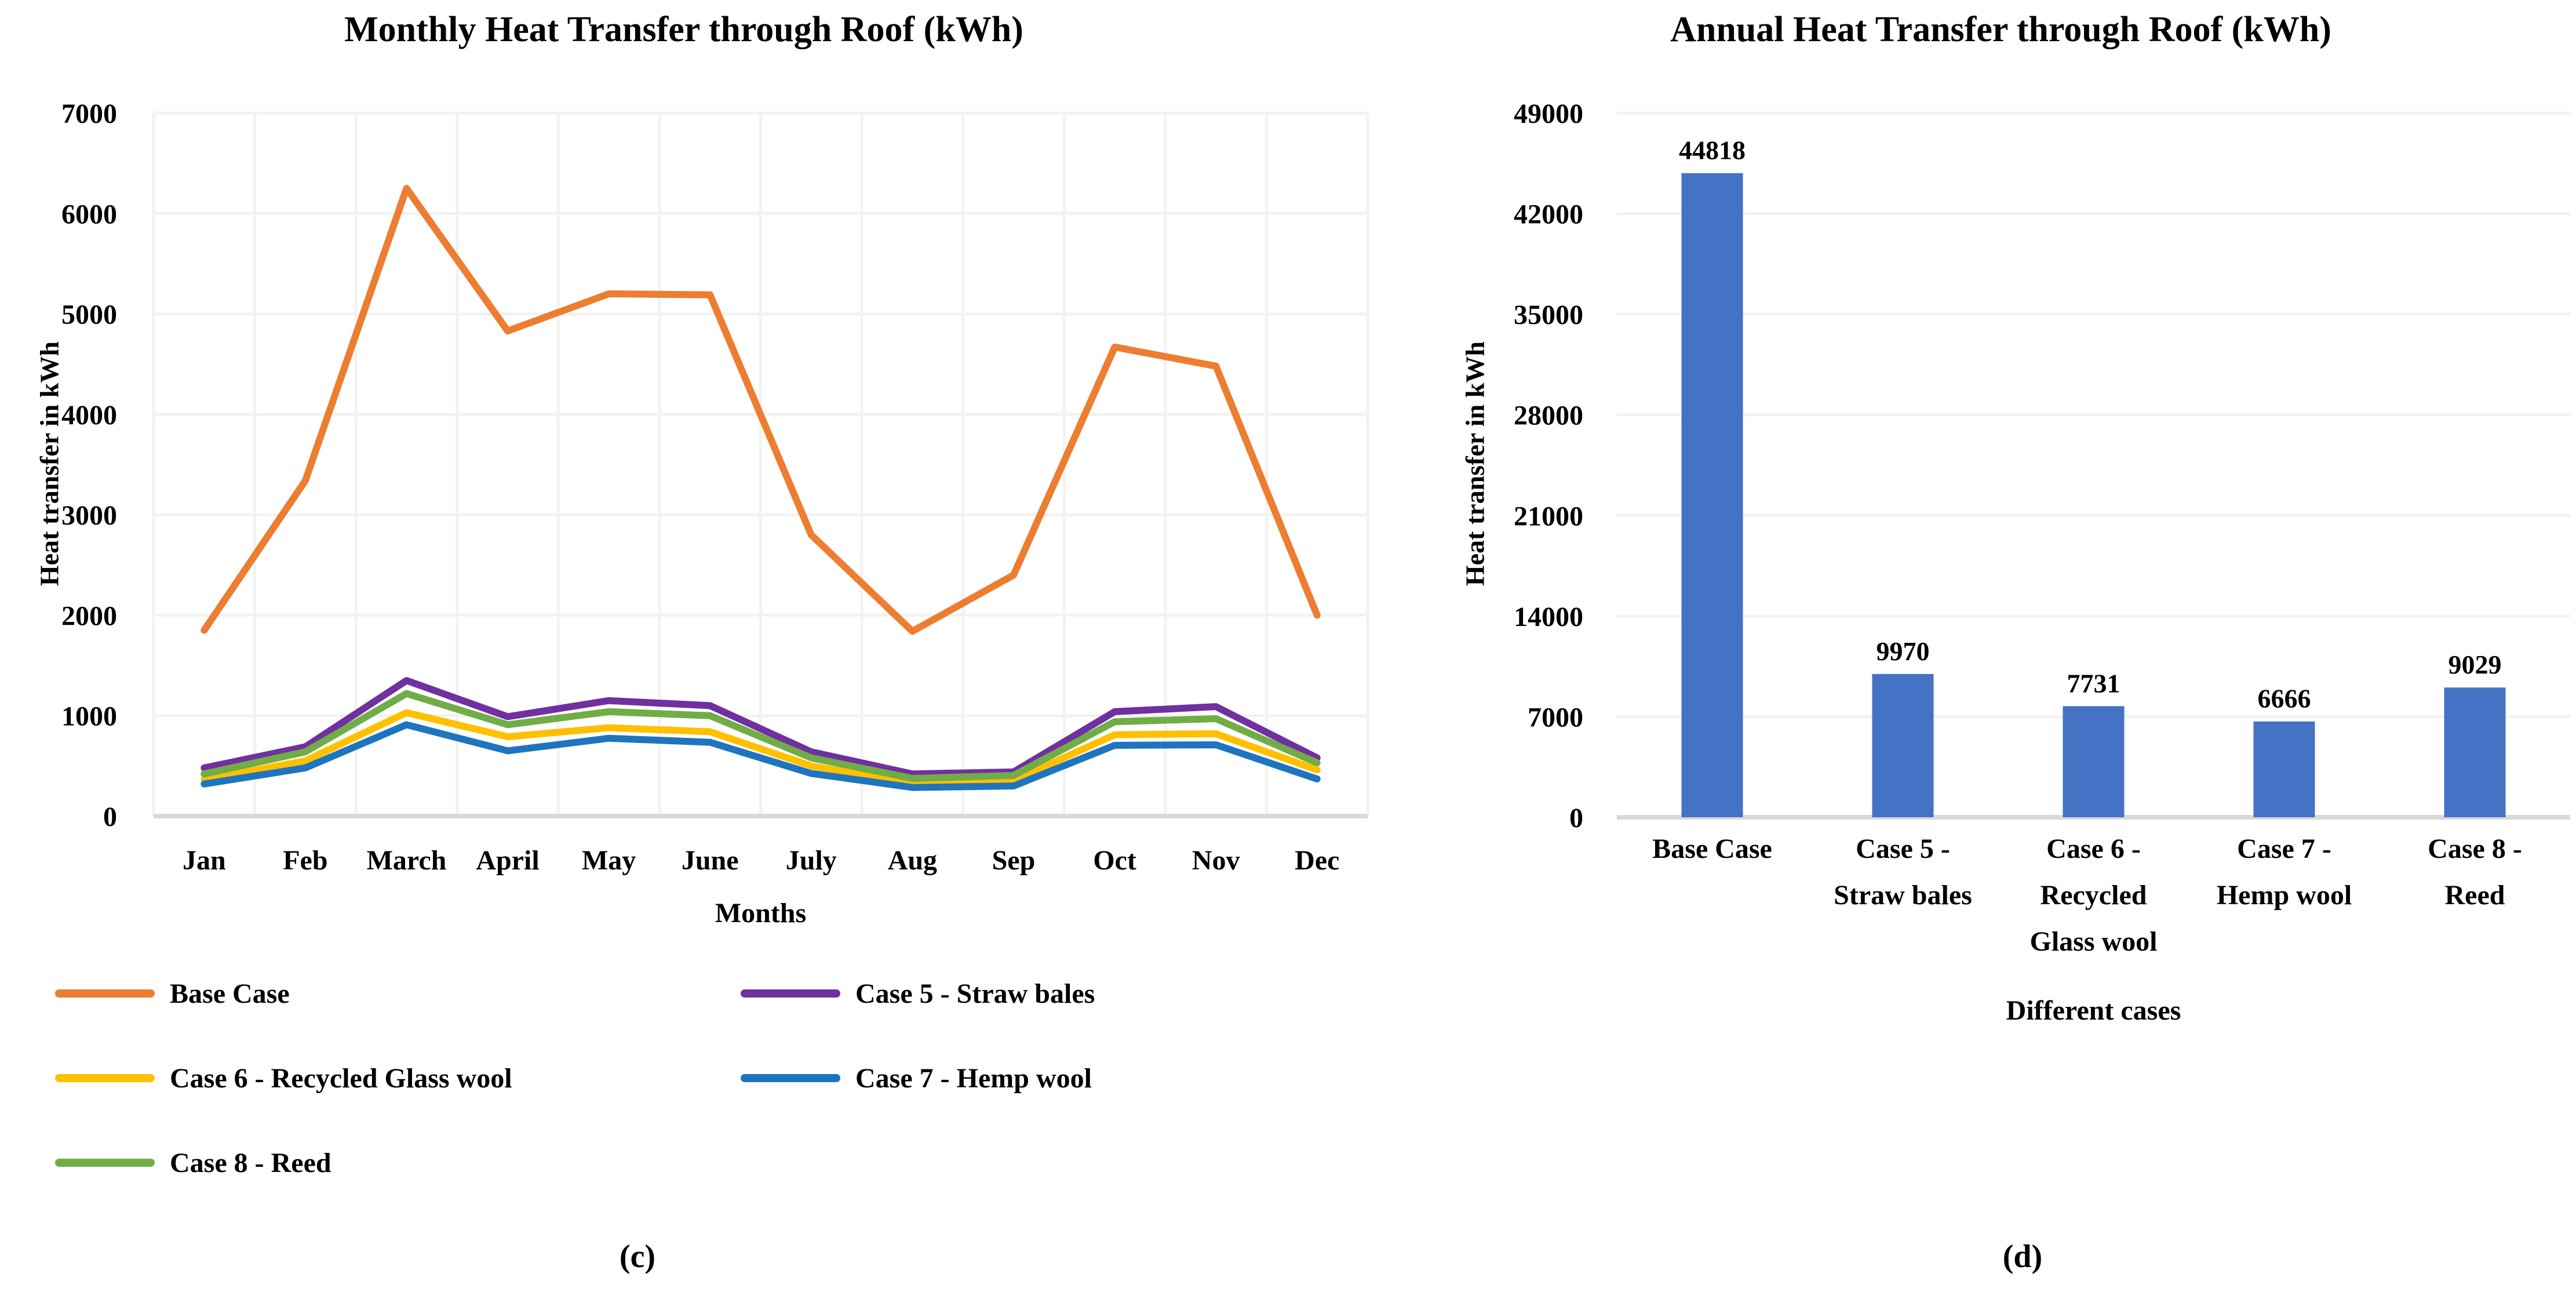 The width and height of the screenshot is (2576, 1303). I want to click on legend-label-case-8: Case 8 - Reed, so click(250, 1162).